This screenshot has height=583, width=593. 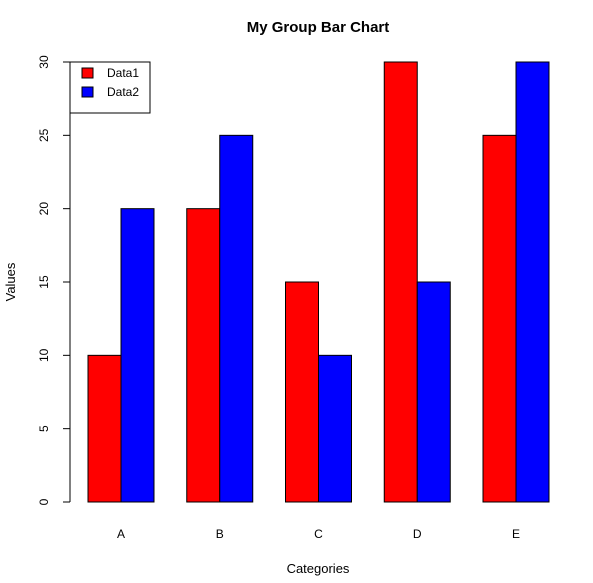 What do you see at coordinates (44, 282) in the screenshot?
I see `y-tick-label: 15` at bounding box center [44, 282].